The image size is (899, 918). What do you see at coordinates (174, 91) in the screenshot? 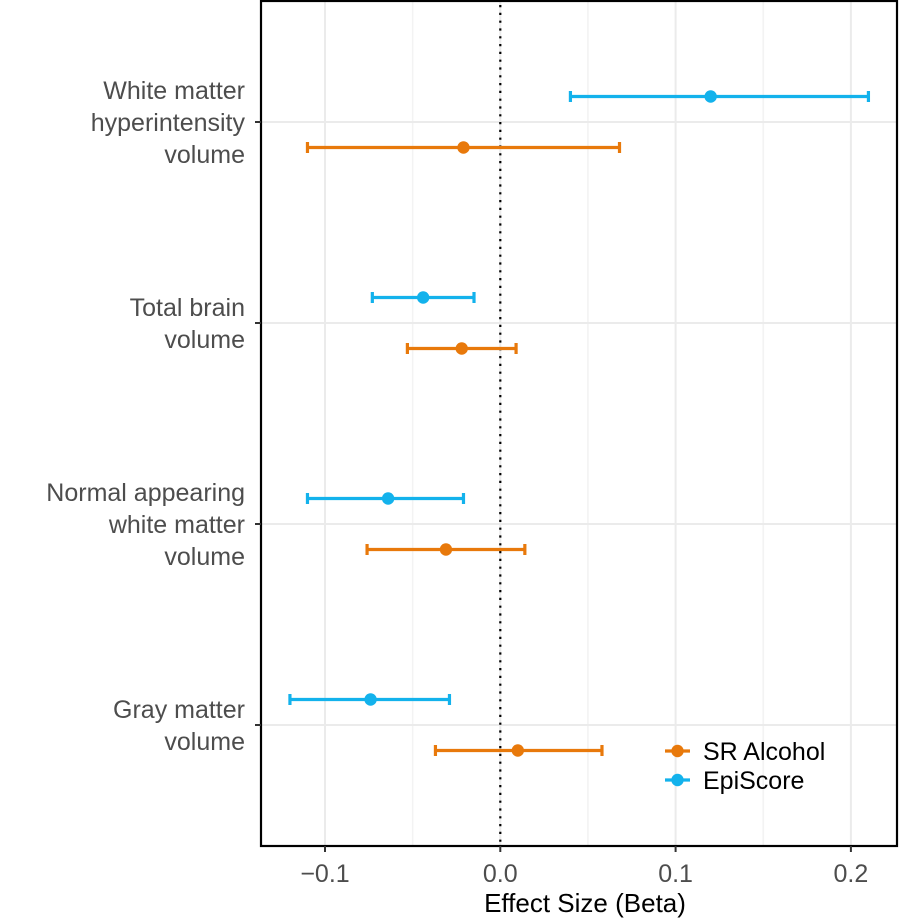
I see `y-tick-label: White matter` at bounding box center [174, 91].